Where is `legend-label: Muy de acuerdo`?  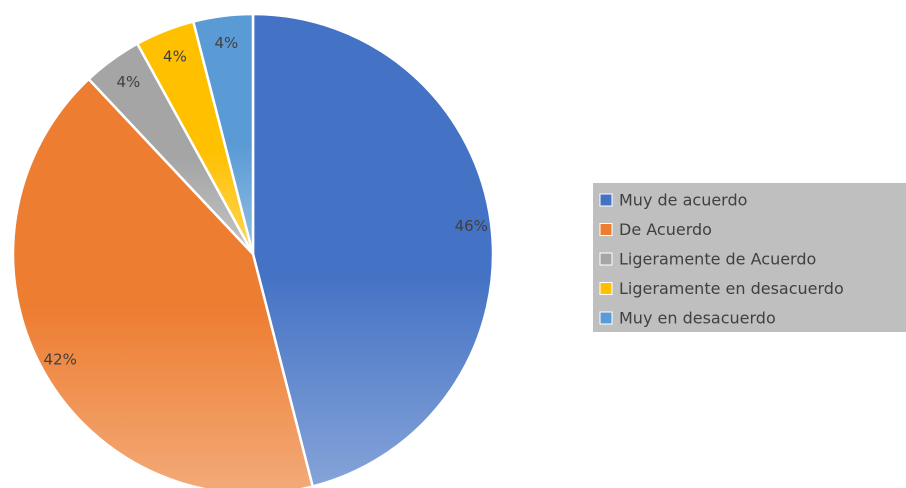 legend-label: Muy de acuerdo is located at coordinates (683, 200).